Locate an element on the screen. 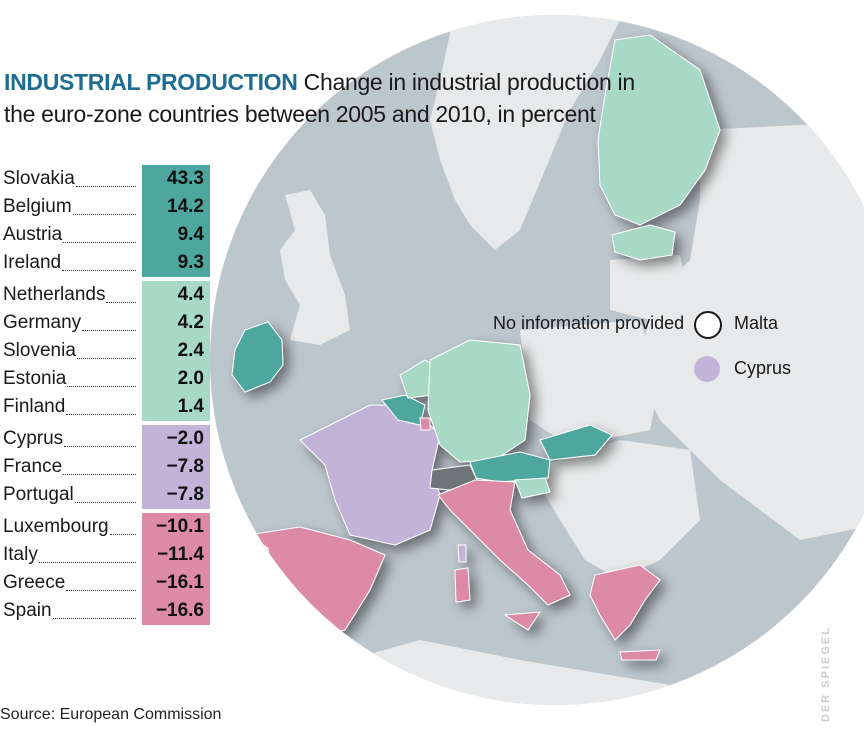 This screenshot has height=741, width=864. country-label: Greece is located at coordinates (71, 583).